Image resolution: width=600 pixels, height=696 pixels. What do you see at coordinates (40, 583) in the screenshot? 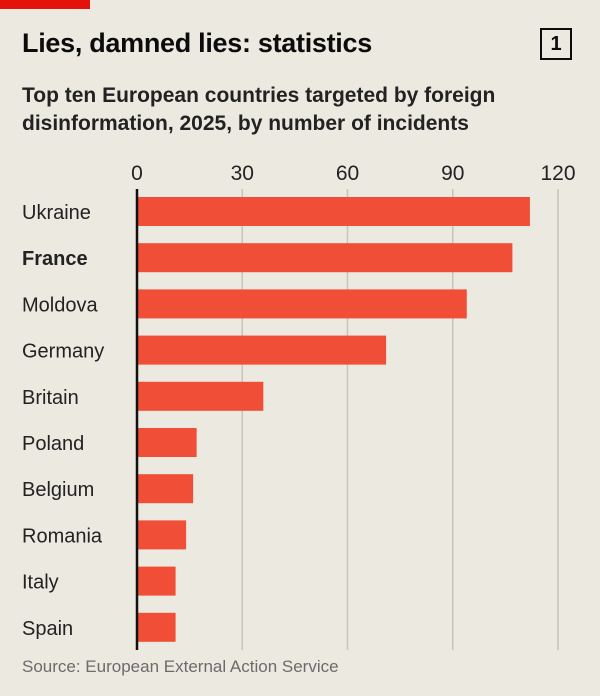
I see `category-label: Italy` at bounding box center [40, 583].